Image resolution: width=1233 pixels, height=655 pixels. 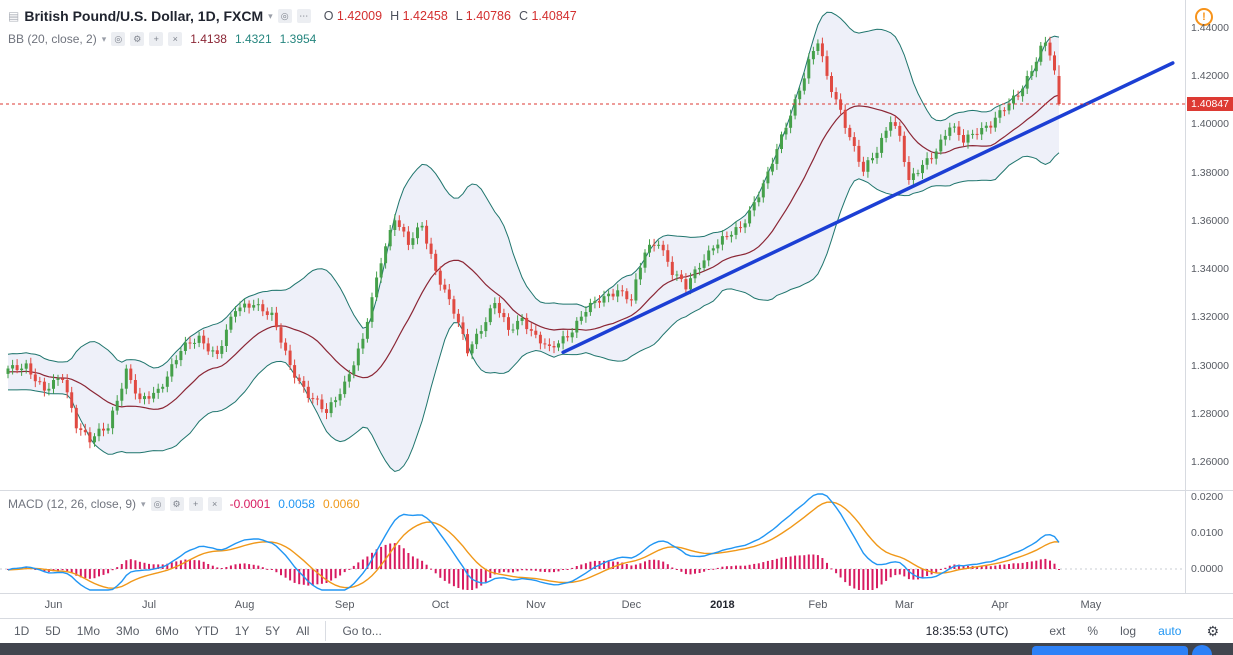 I want to click on range-button-3mo: 3Mo, so click(x=128, y=631).